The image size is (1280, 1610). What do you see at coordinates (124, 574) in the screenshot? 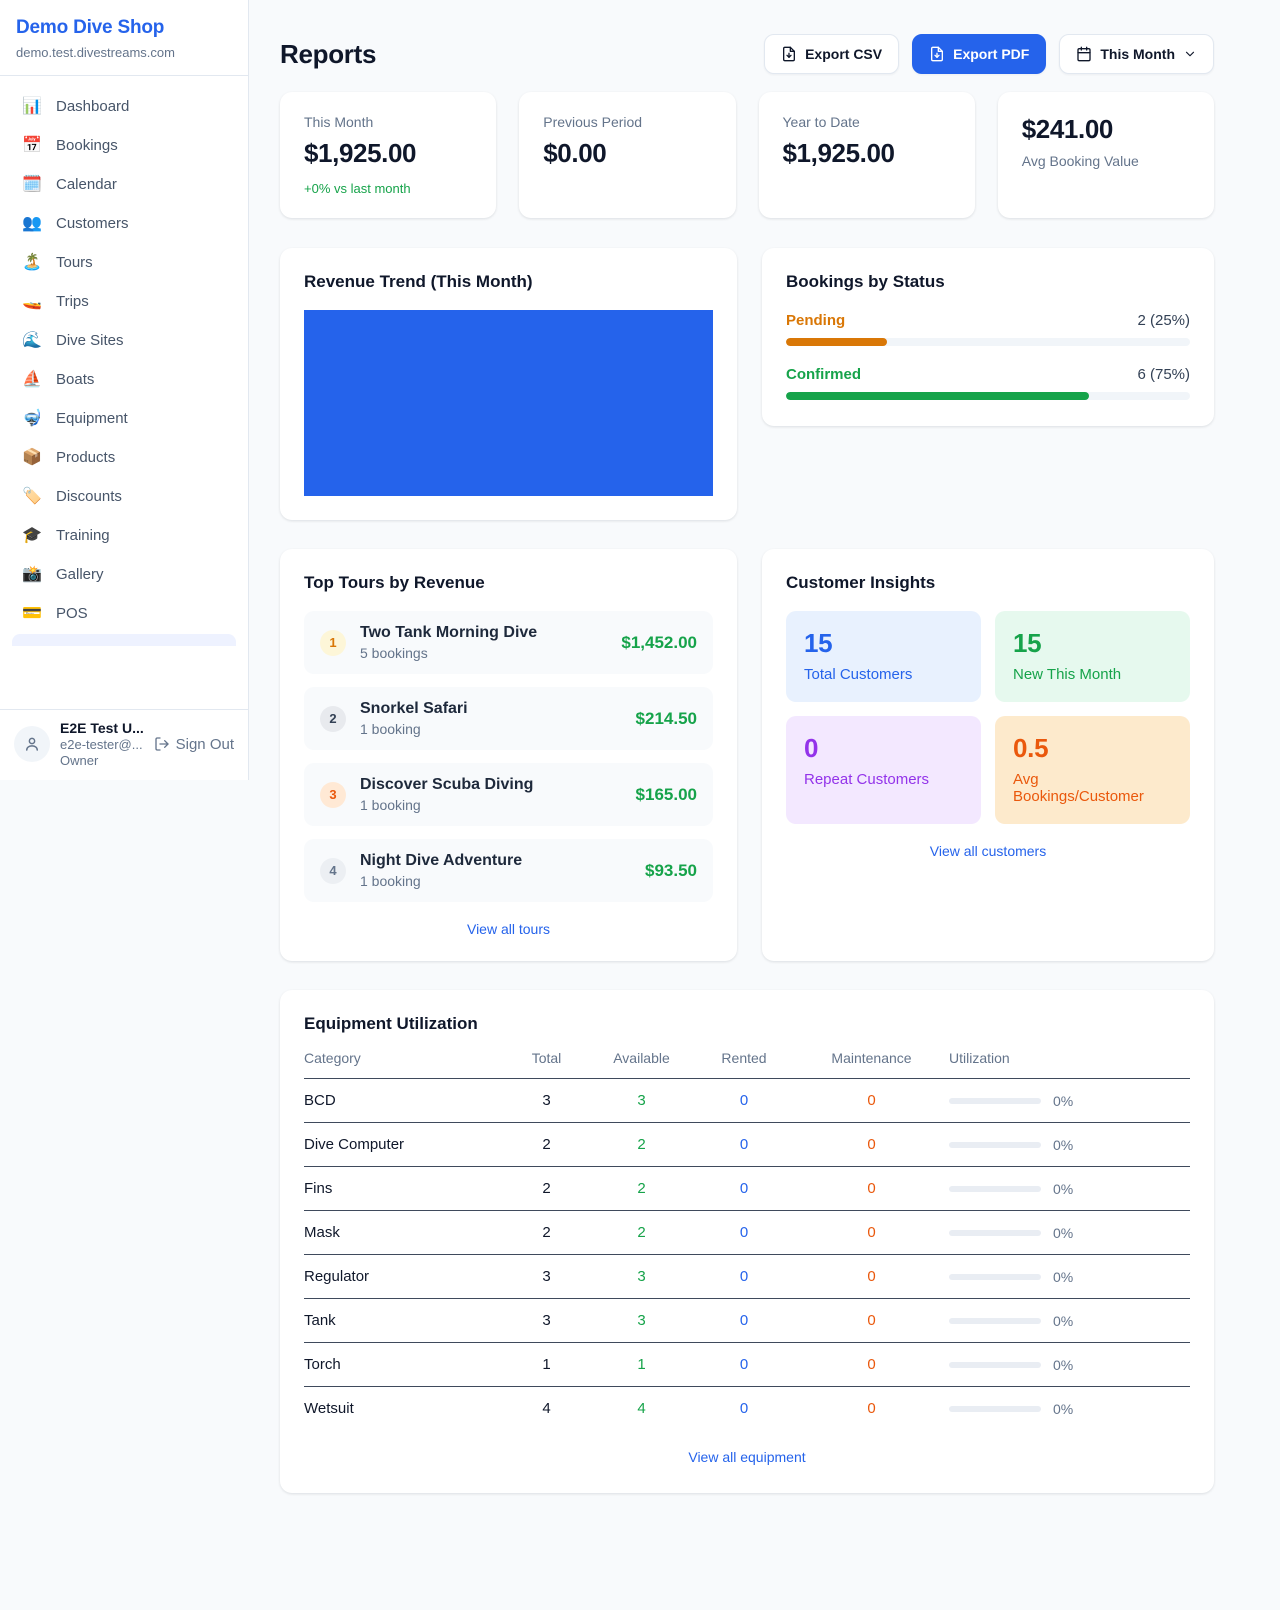
I see `sidebar-item-gallery: 📸 Gallery` at bounding box center [124, 574].